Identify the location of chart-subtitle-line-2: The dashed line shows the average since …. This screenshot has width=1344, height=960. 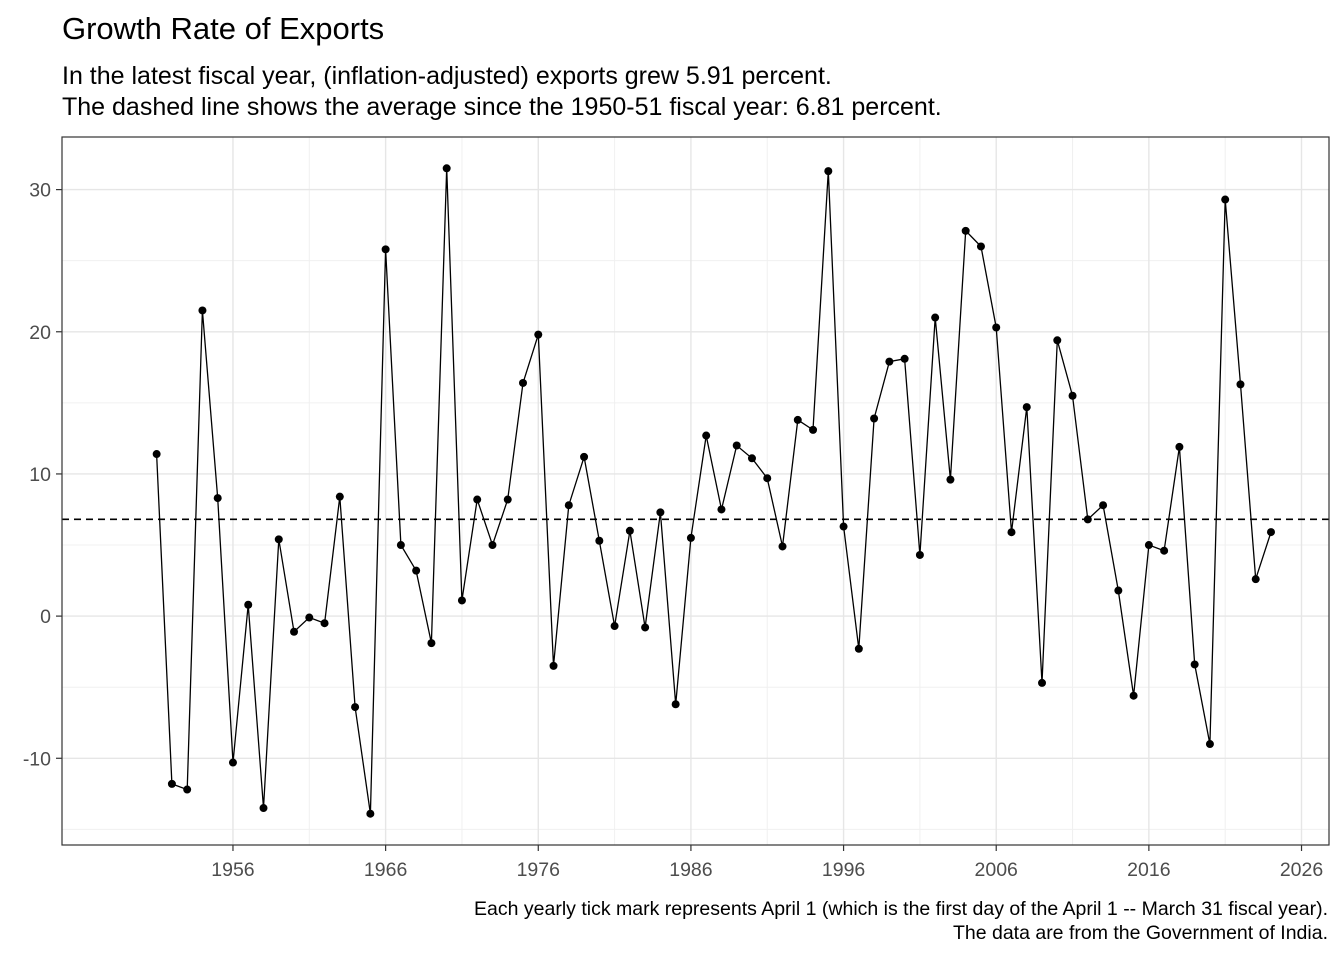
(502, 107).